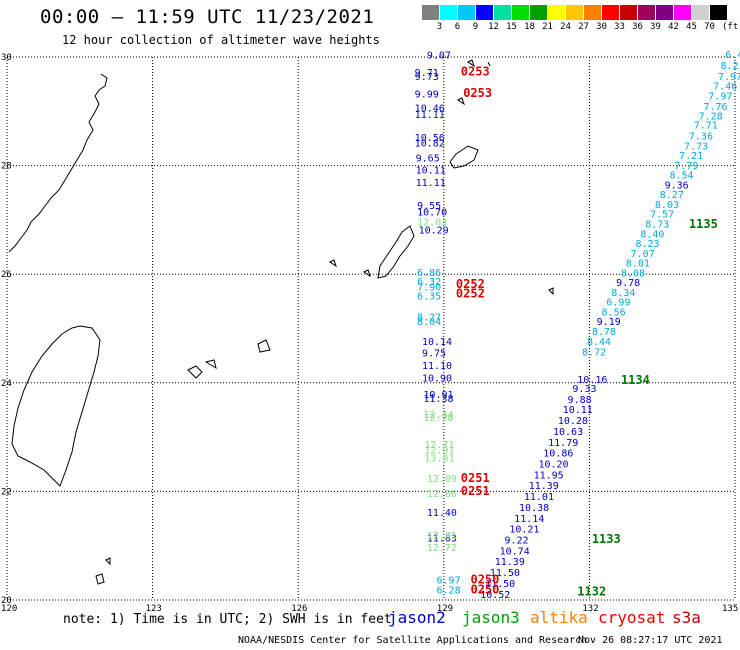 The image size is (740, 650). I want to click on wave-height-reading: 7.46, so click(725, 87).